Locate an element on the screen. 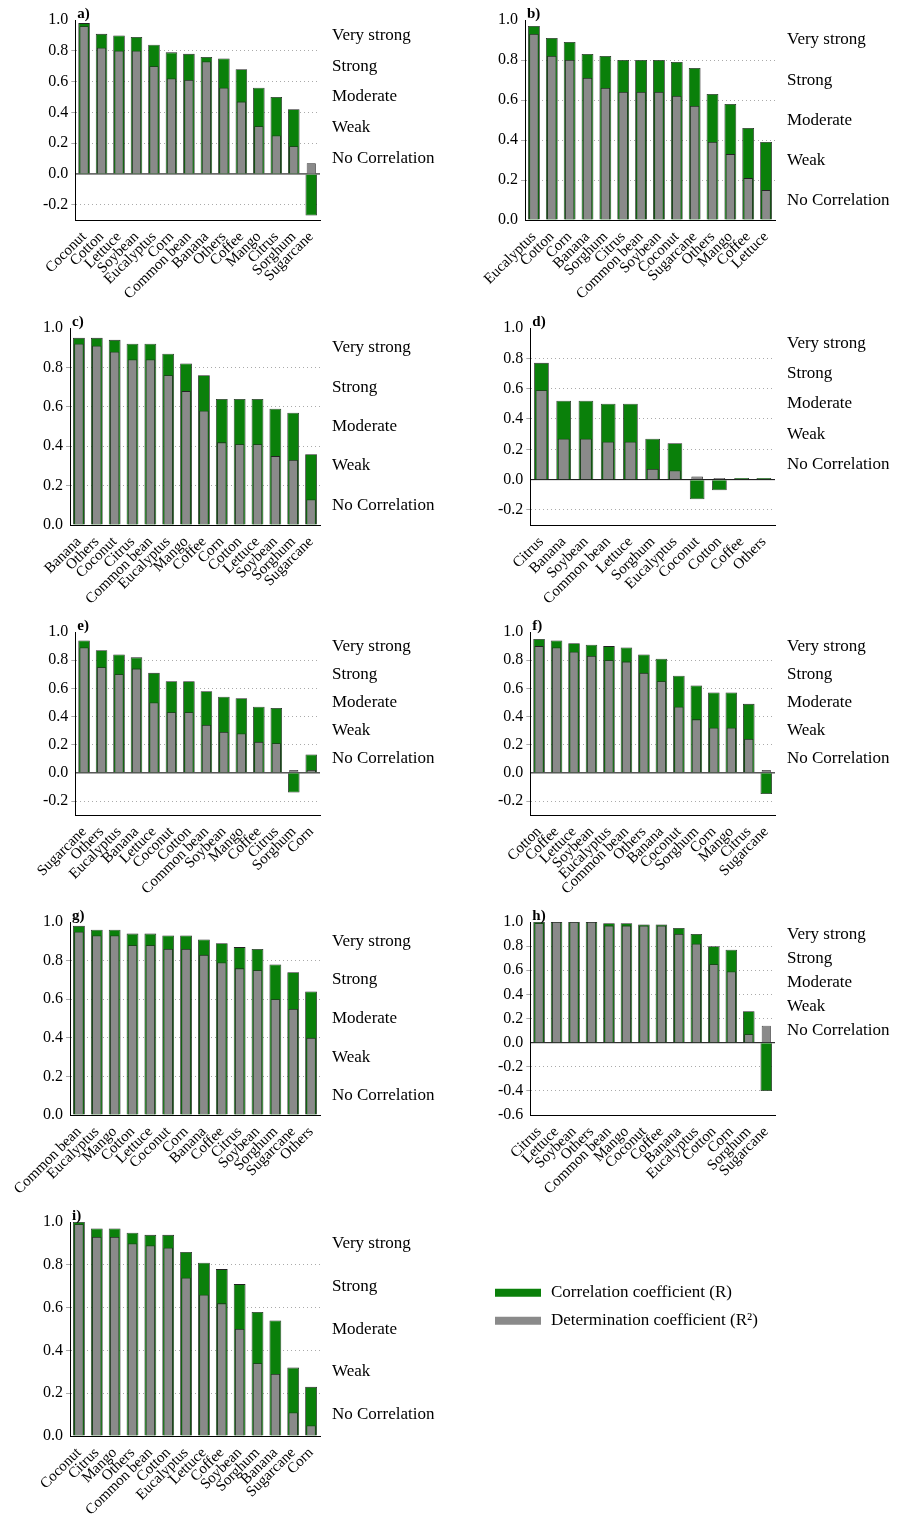 The height and width of the screenshot is (1521, 910). legend-label: Correlation coefficient (R) is located at coordinates (641, 1292).